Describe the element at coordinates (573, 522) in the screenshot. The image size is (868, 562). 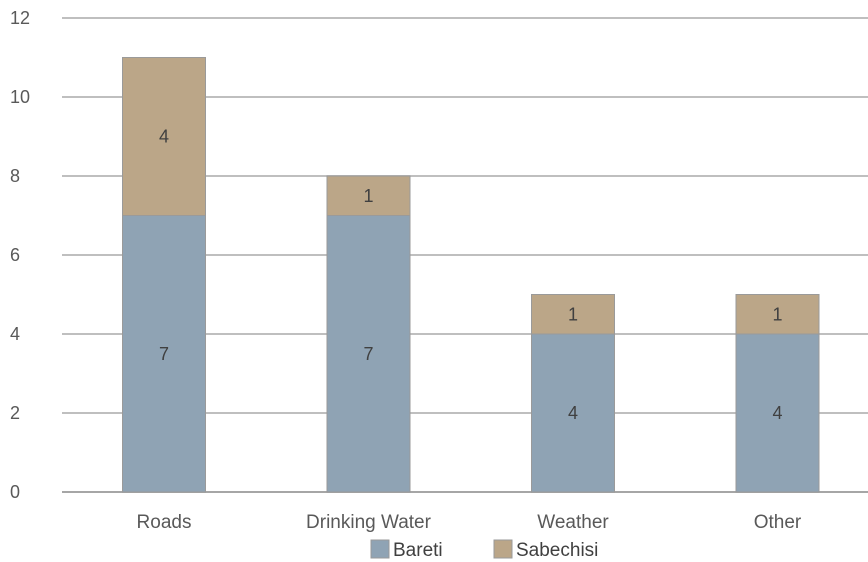
I see `x-category-label: Weather` at that location.